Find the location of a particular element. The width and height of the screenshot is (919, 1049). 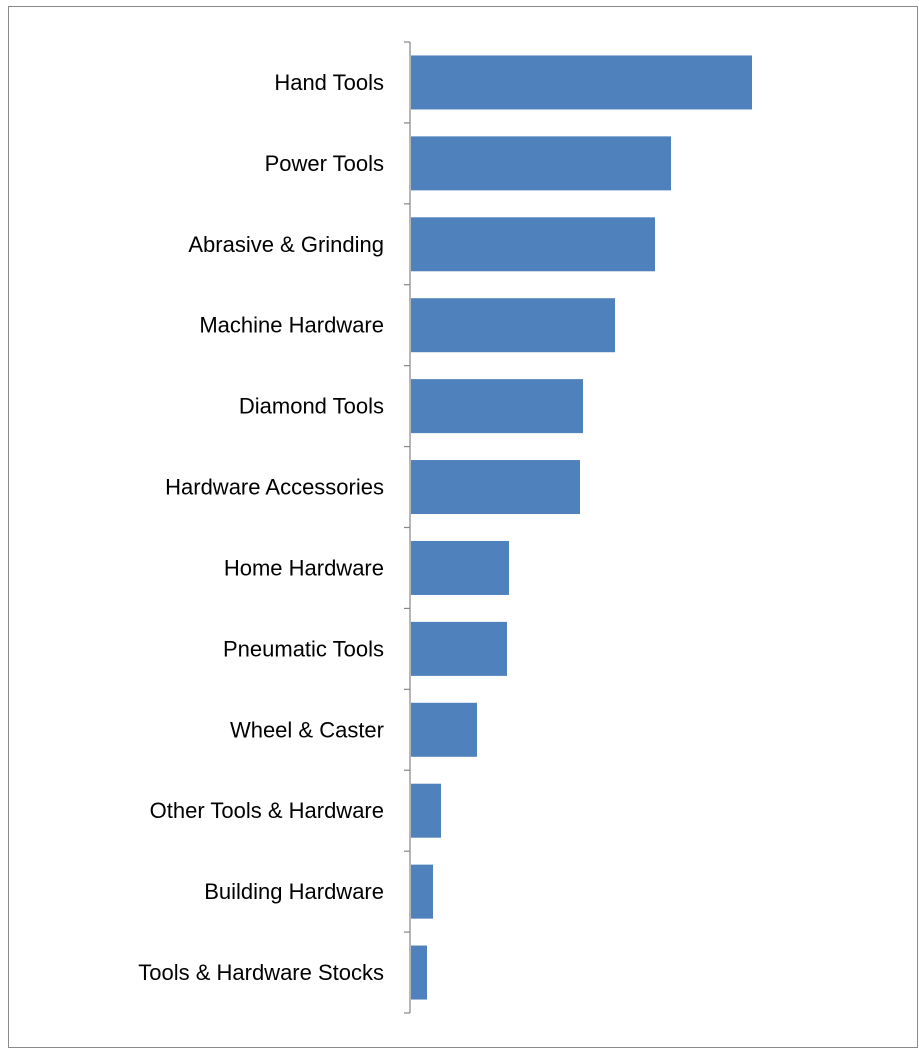

category-label: Other Tools & Hardware is located at coordinates (267, 810).